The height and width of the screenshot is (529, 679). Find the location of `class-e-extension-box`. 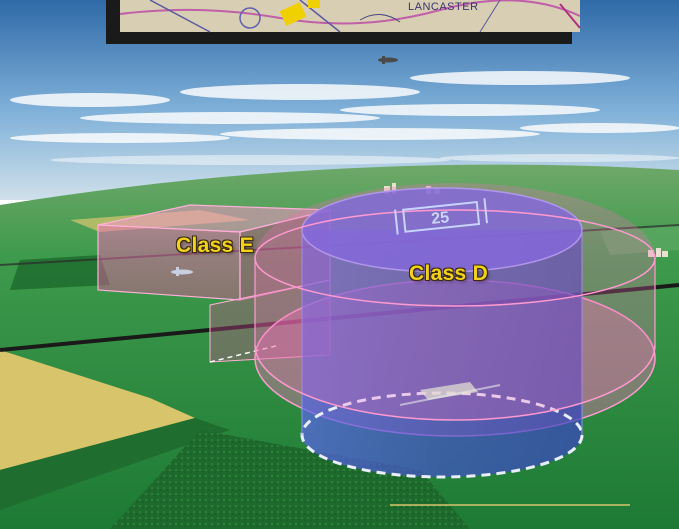

class-e-extension-box is located at coordinates (214, 283).